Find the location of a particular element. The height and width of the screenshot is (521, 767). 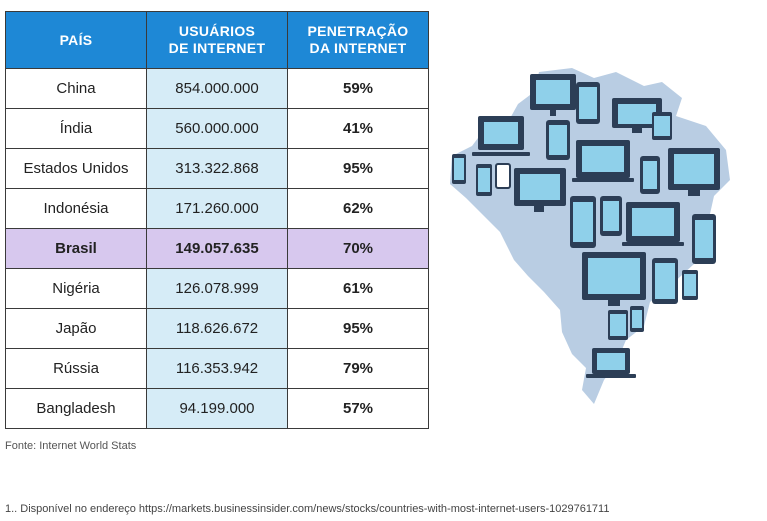

users-cell: 94.199.000 is located at coordinates (217, 408).